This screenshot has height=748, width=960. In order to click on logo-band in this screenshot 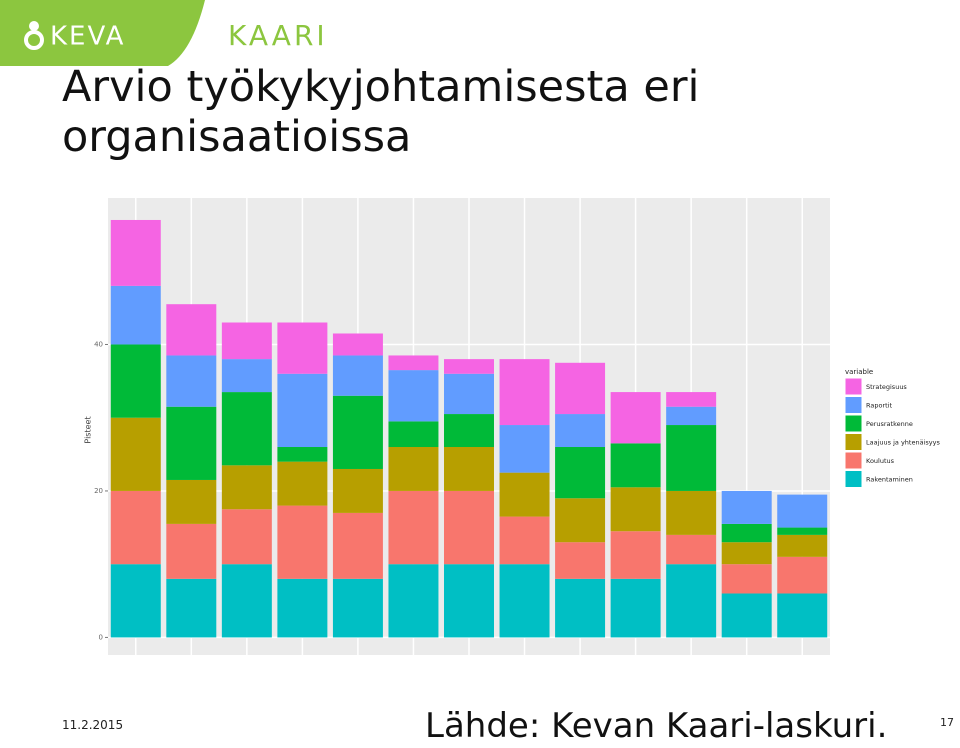, I will do `click(102, 33)`.